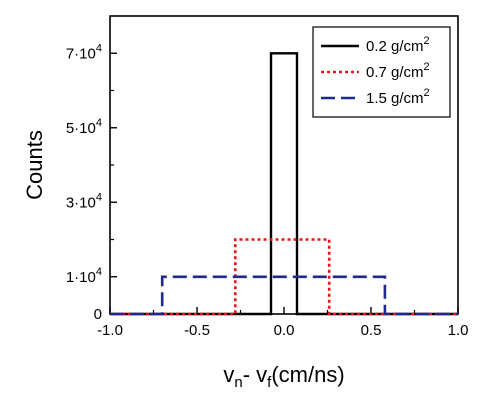  Describe the element at coordinates (84, 52) in the screenshot. I see `y-tick-label: 7·10⁴` at that location.